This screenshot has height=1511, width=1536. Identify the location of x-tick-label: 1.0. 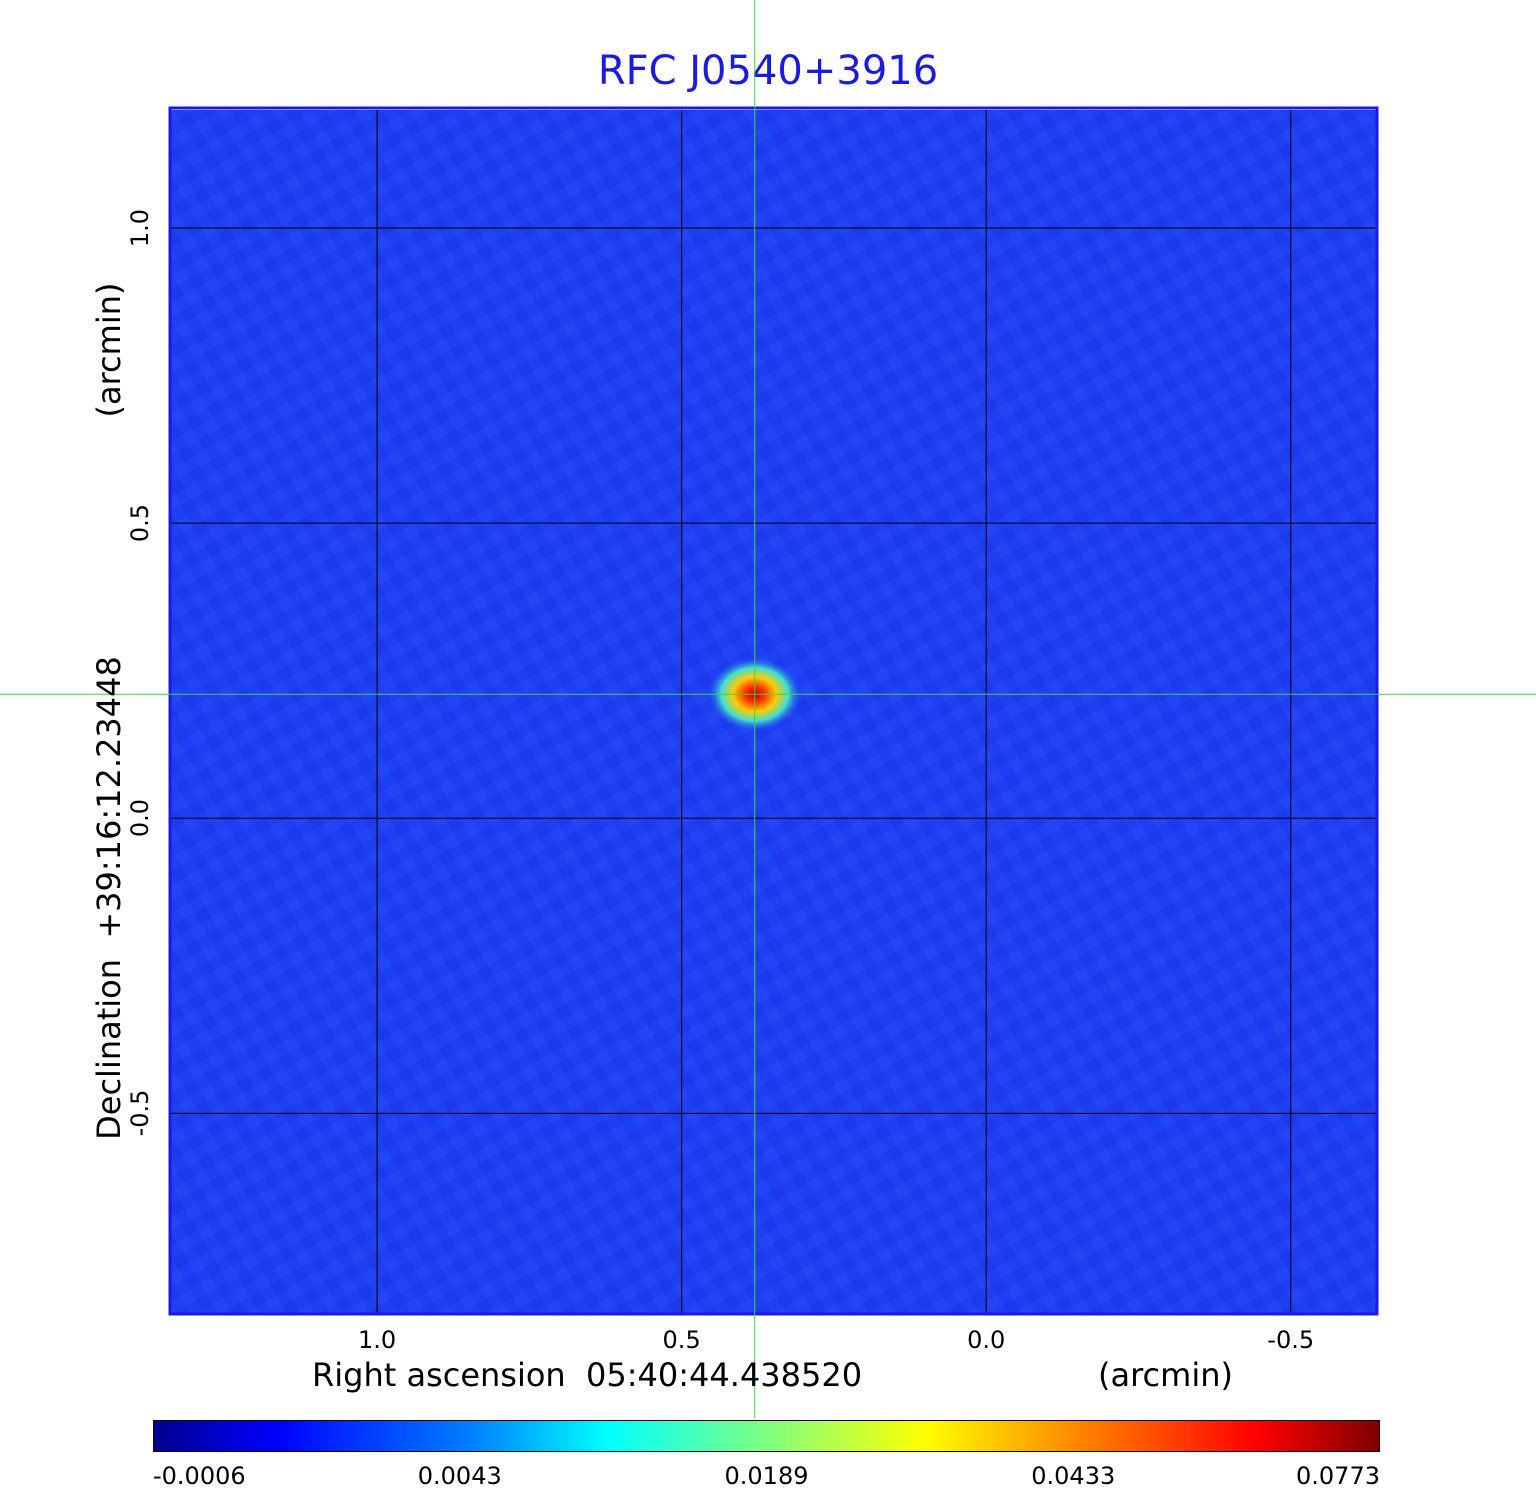
(377, 1340).